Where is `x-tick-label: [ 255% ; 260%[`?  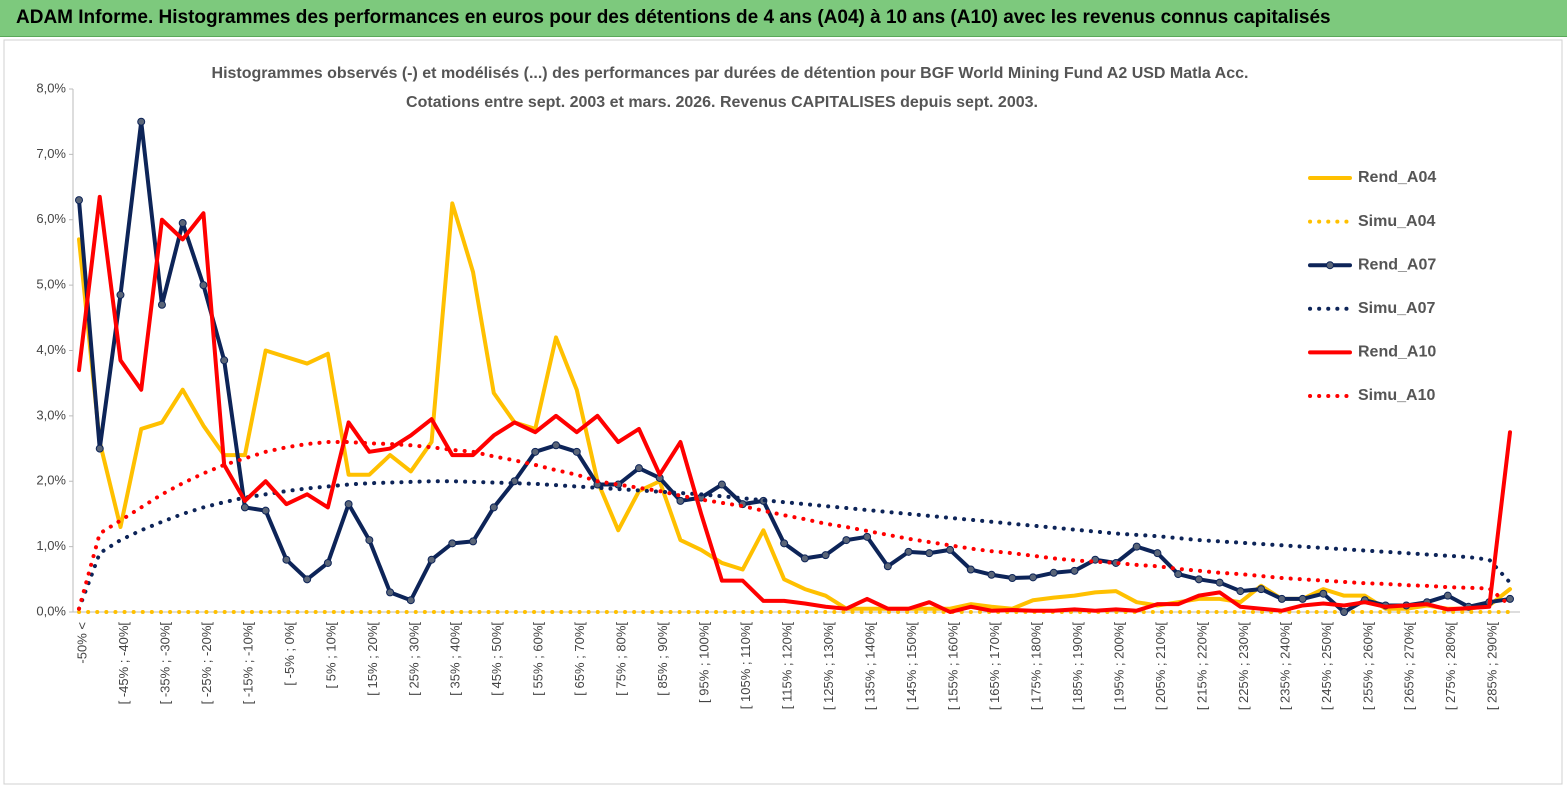 x-tick-label: [ 255% ; 260%[ is located at coordinates (1367, 666).